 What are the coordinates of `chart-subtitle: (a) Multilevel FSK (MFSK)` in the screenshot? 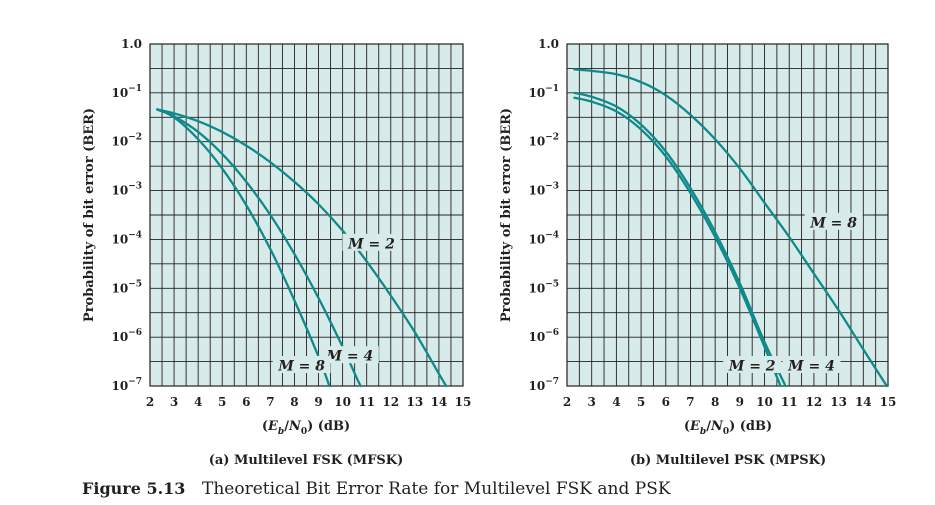 It's located at (306, 460).